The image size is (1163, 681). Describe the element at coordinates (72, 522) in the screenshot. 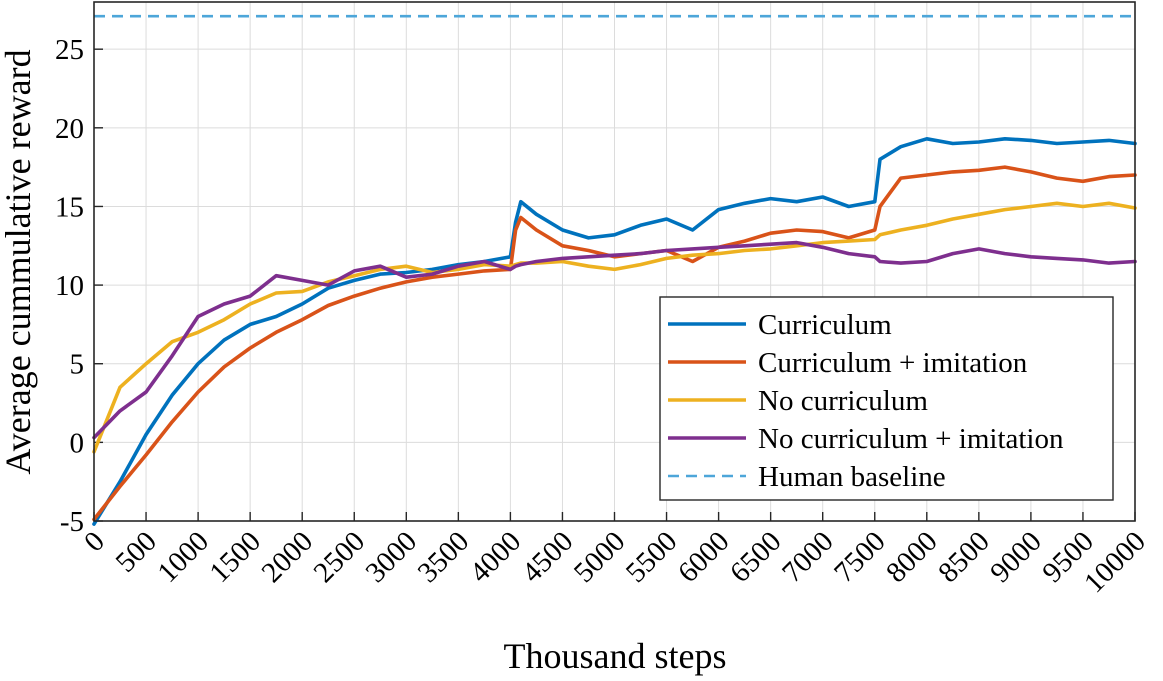

I see `y-tick-label: -5` at that location.